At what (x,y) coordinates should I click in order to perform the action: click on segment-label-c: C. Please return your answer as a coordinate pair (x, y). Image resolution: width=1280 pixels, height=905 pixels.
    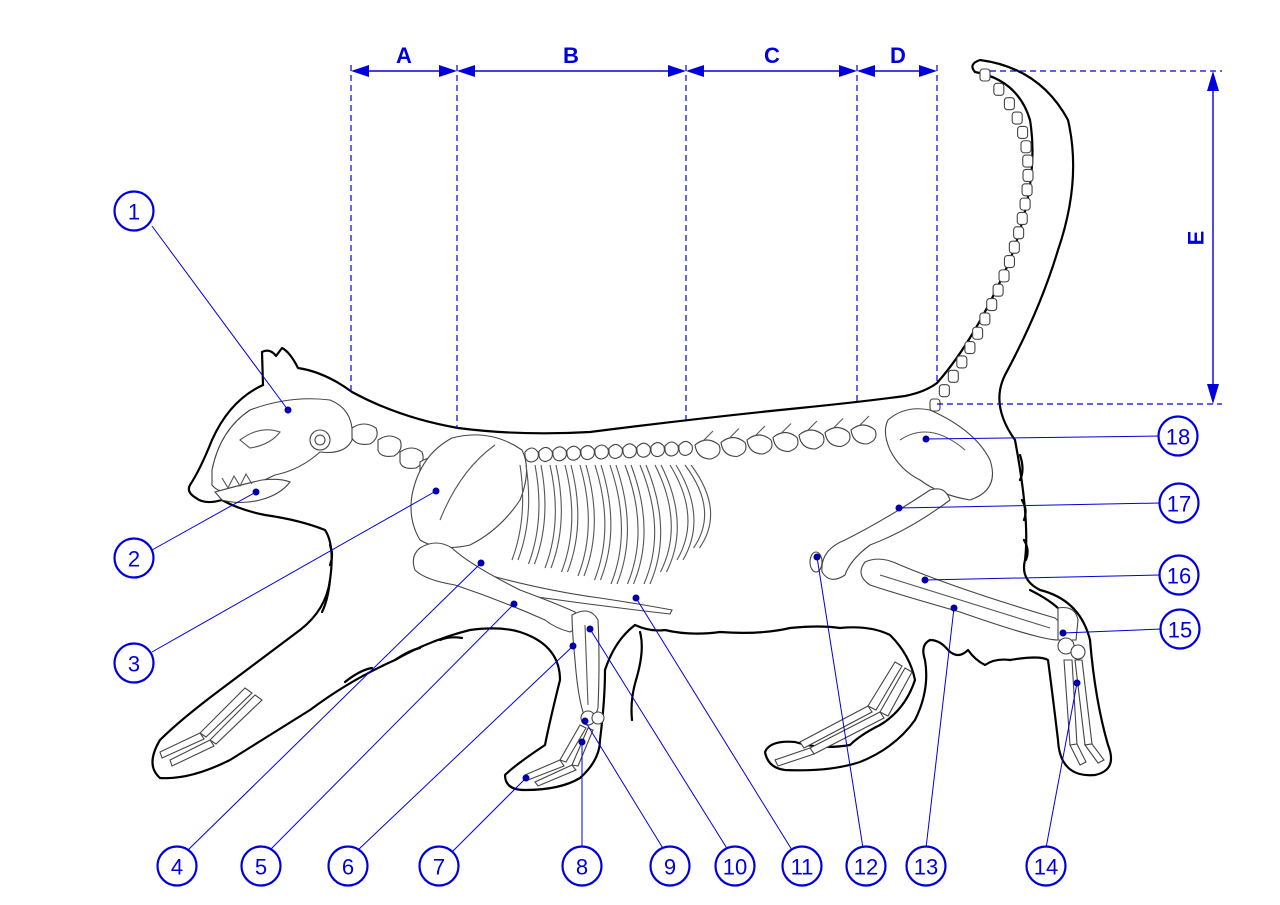
    Looking at the image, I should click on (772, 55).